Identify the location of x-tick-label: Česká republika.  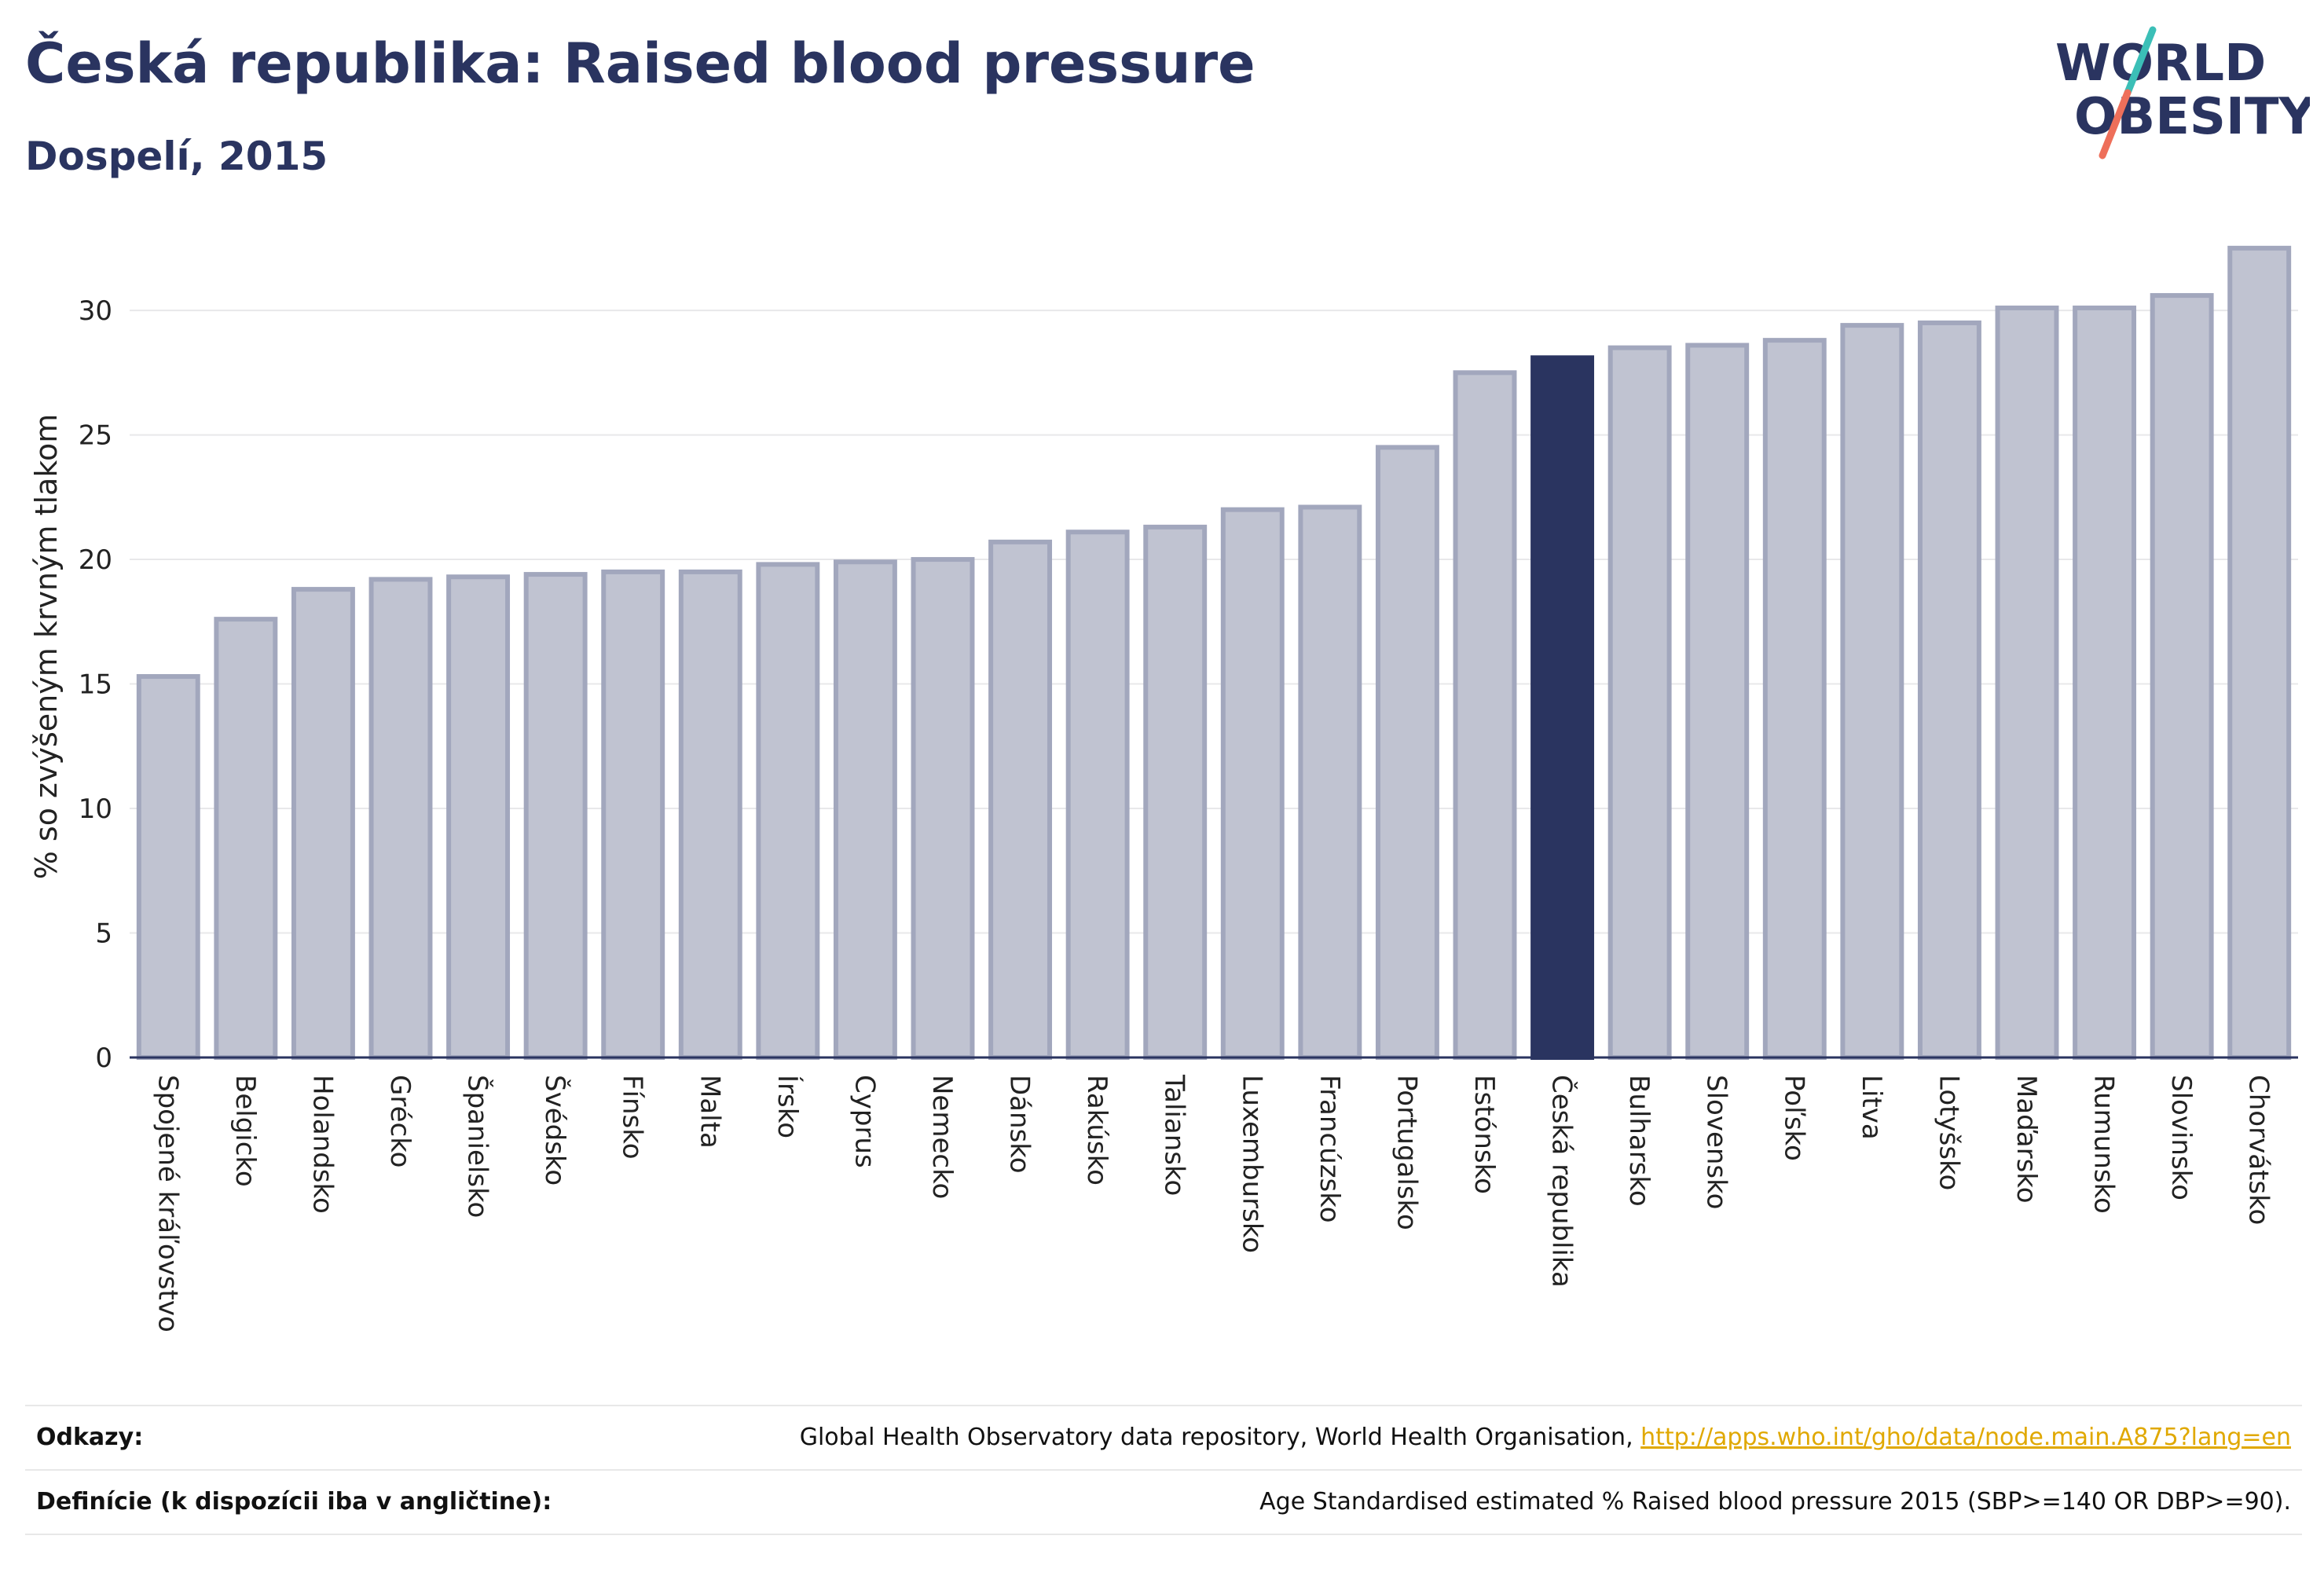
(1562, 1181).